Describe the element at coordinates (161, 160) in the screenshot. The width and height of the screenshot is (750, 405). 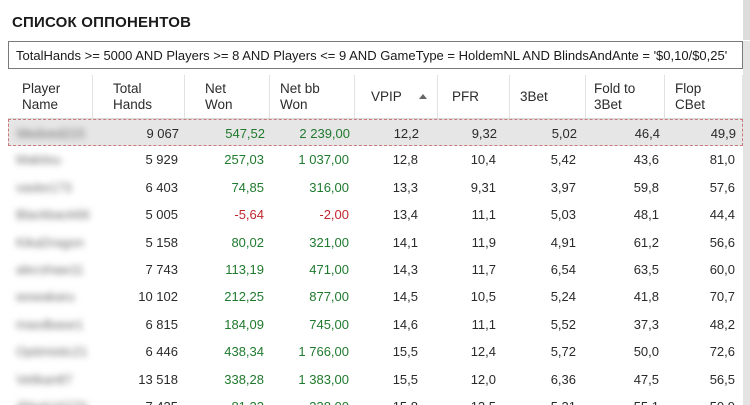
I see `cell-hands: 5 929` at that location.